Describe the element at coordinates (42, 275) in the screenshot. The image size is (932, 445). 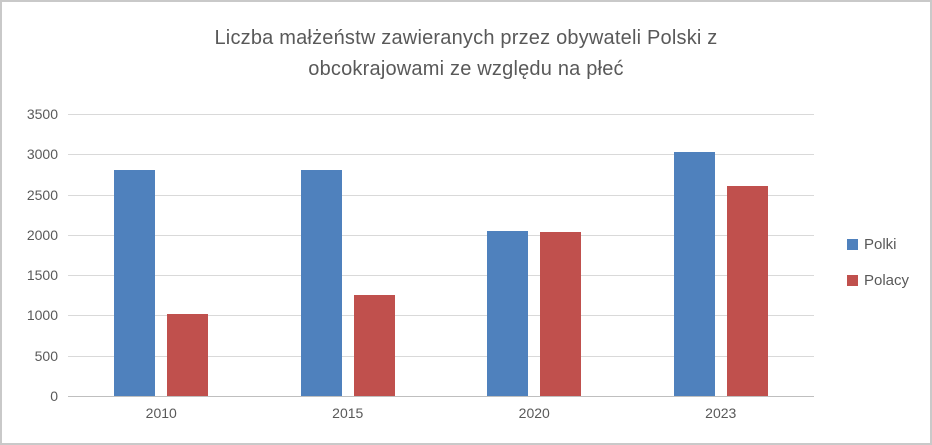
I see `y-tick-1500: 1500` at that location.